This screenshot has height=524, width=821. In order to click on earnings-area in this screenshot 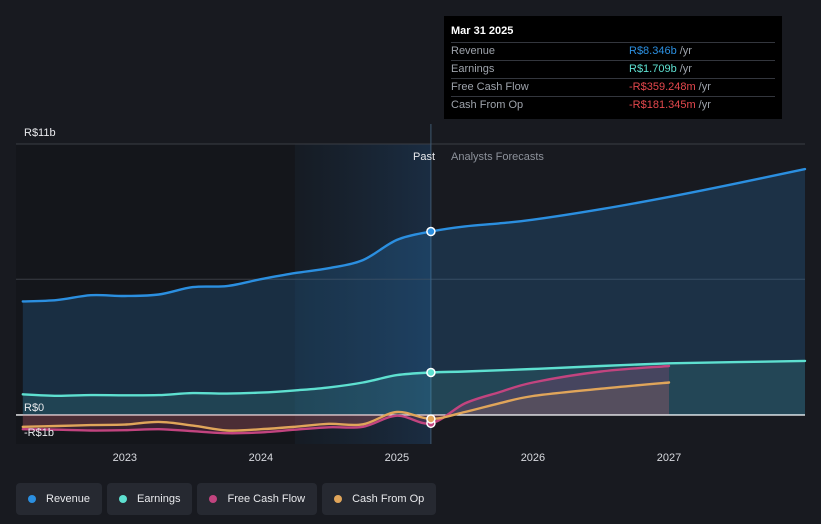, I will do `click(414, 387)`.